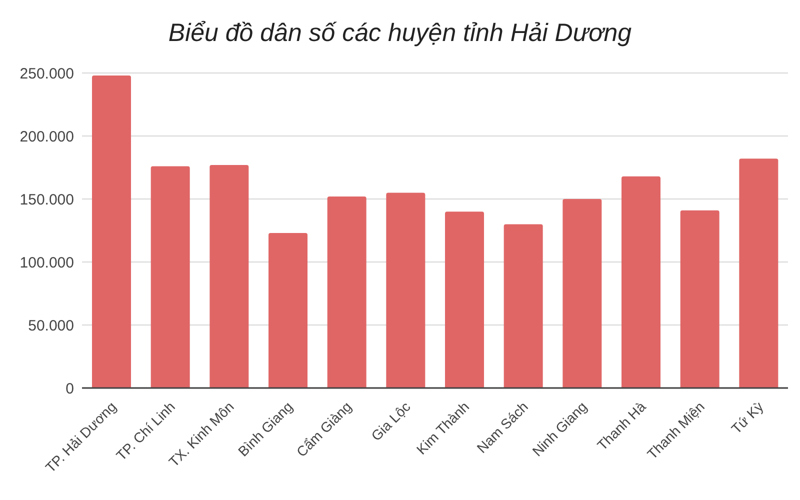  I want to click on y-tick-label: 0, so click(70, 389).